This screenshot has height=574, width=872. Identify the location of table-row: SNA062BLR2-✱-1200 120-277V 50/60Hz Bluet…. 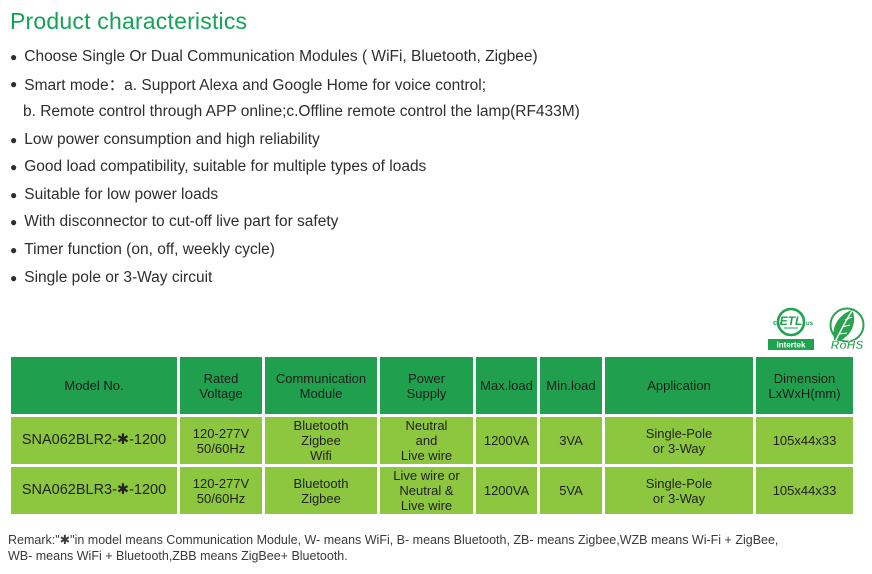
(432, 440).